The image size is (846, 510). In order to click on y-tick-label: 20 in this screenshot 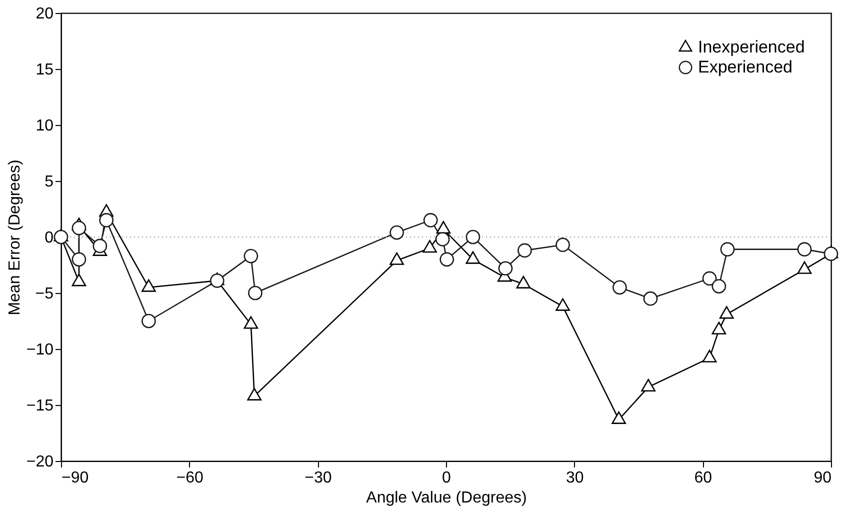, I will do `click(45, 14)`.